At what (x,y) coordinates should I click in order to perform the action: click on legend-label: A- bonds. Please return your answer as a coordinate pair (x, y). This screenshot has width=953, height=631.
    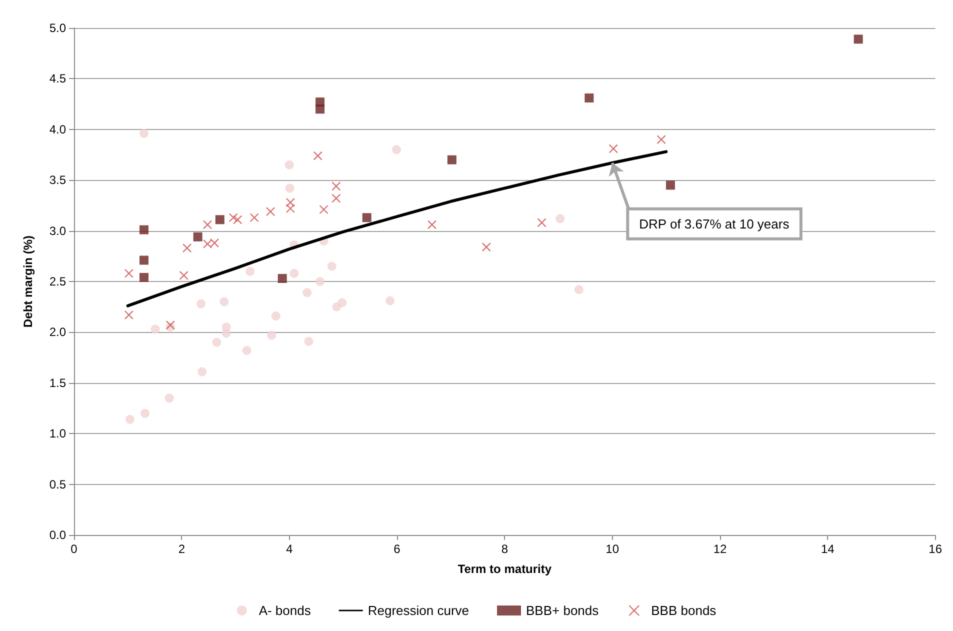
    Looking at the image, I should click on (285, 610).